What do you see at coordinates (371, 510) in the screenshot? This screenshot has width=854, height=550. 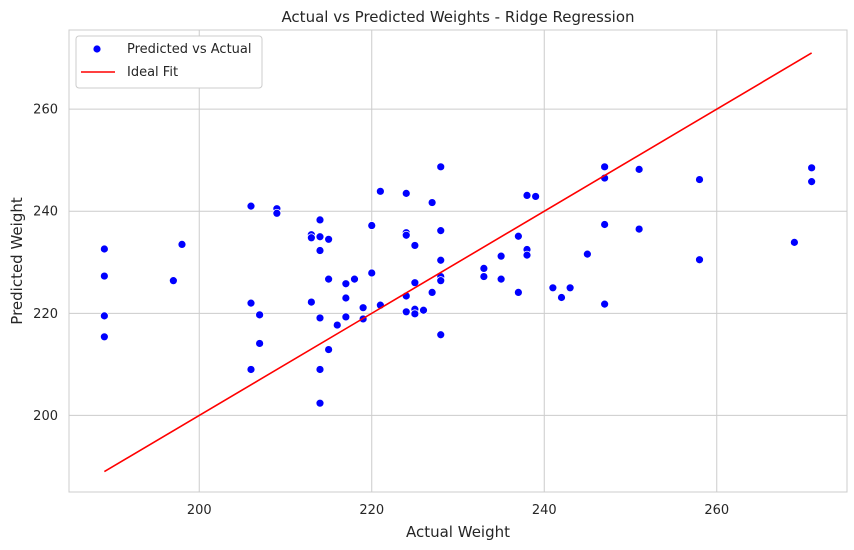 I see `x-tick-label: 220` at bounding box center [371, 510].